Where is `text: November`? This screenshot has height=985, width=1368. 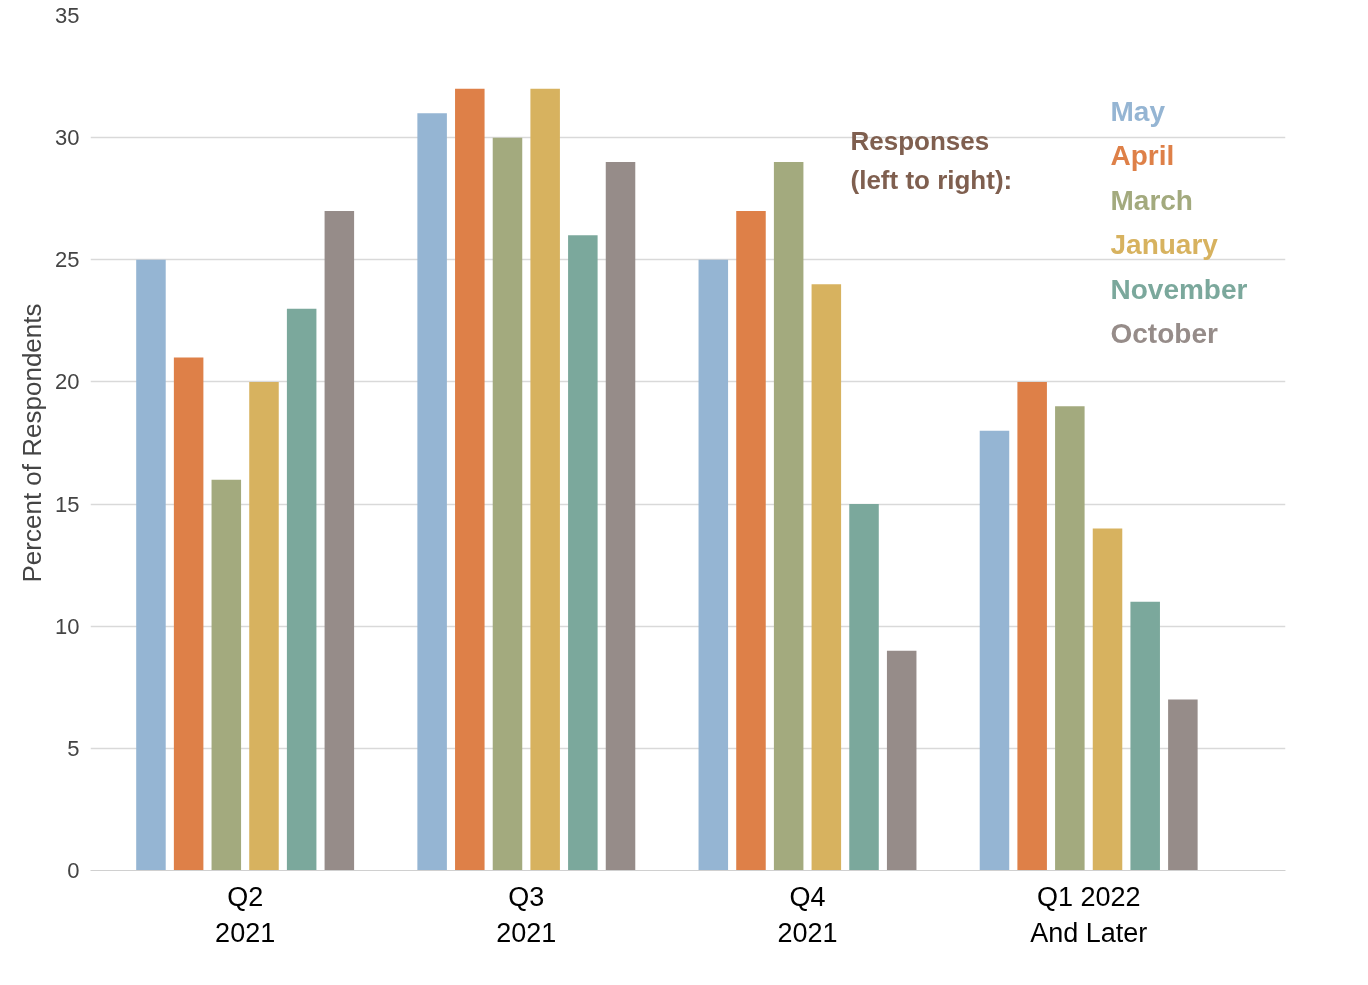 text: November is located at coordinates (1179, 289).